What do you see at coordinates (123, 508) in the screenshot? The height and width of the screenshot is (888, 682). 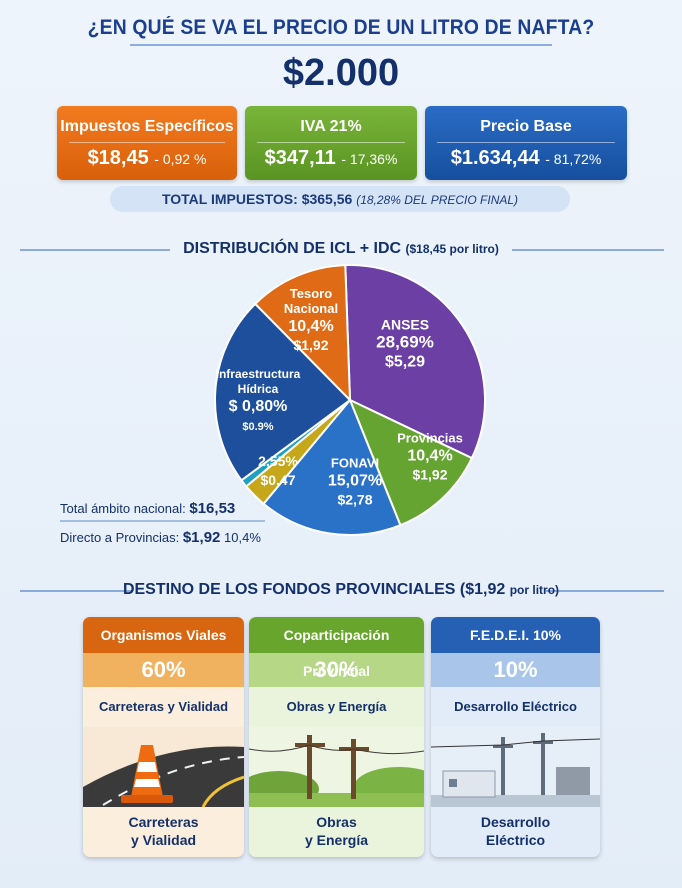 I see `note-national-label: Total ámbito nacional:` at bounding box center [123, 508].